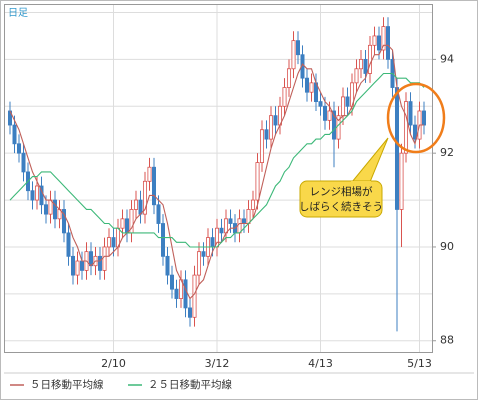  I want to click on timeframe-label: 日足, so click(18, 13).